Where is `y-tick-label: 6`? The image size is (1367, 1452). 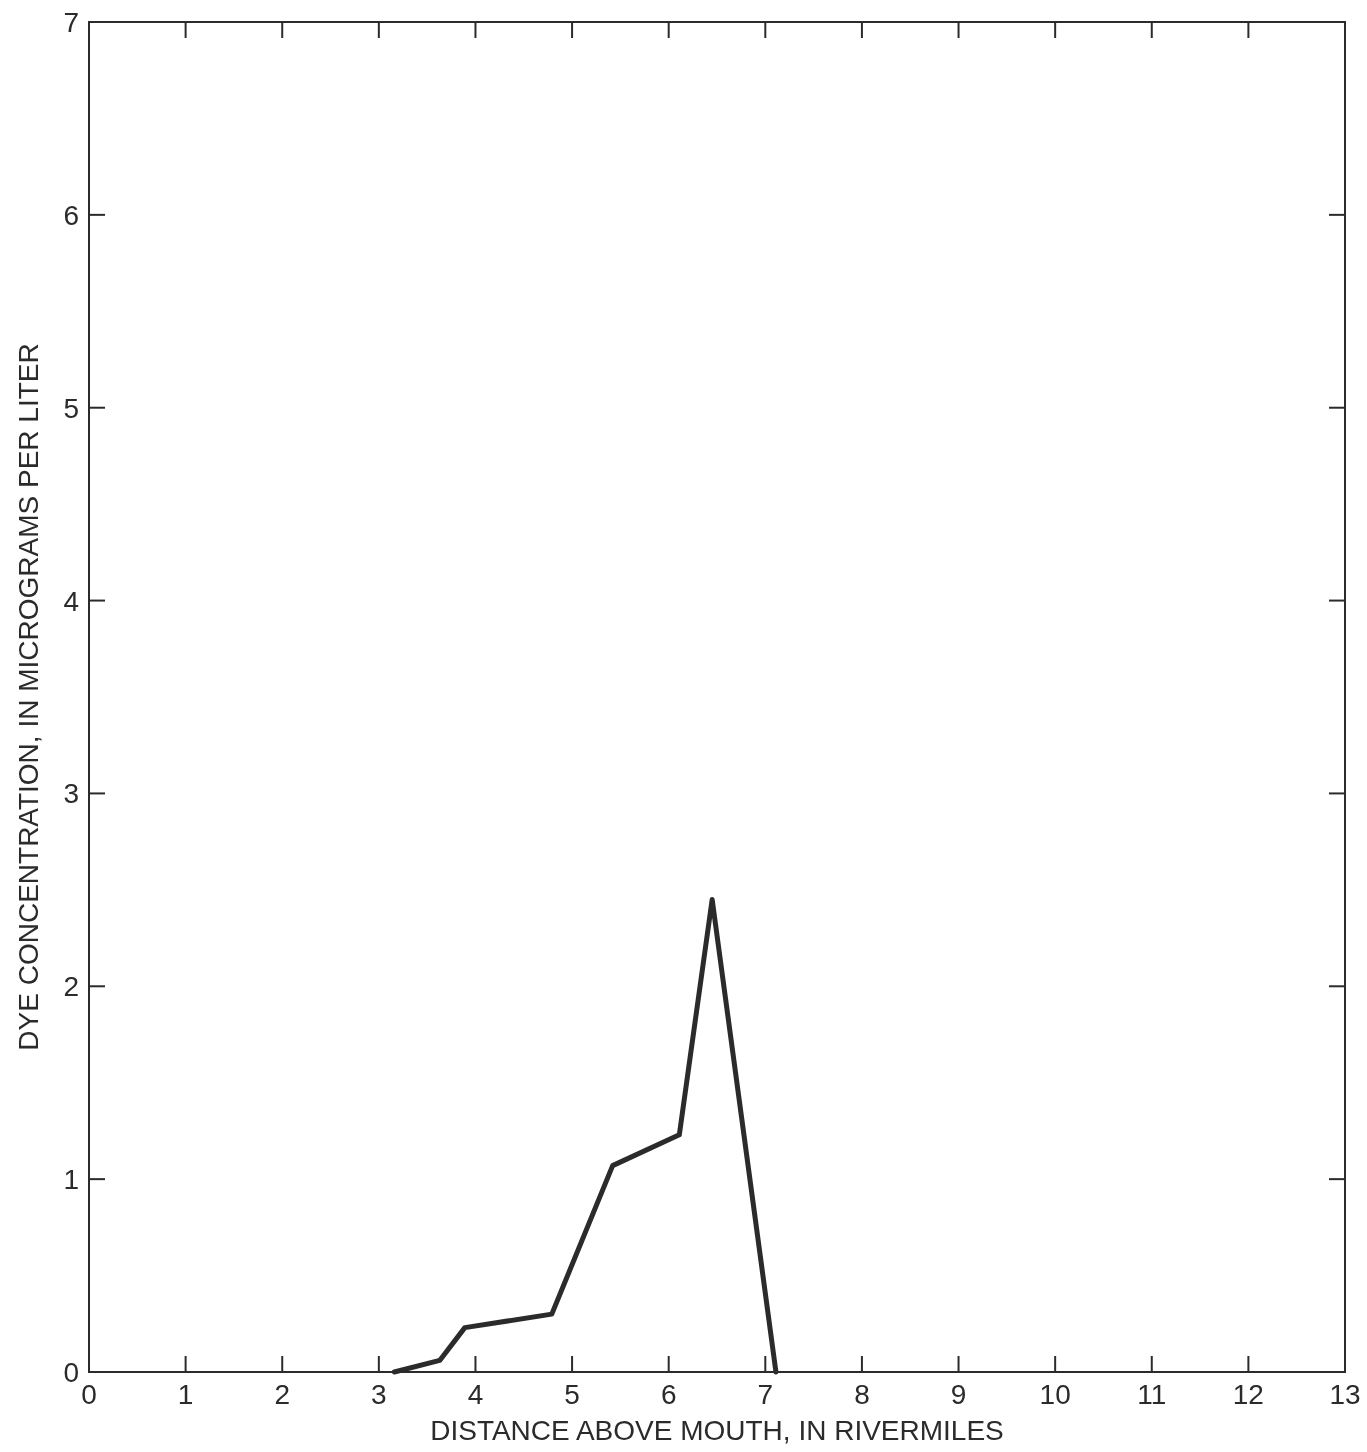
y-tick-label: 6 is located at coordinates (71, 215).